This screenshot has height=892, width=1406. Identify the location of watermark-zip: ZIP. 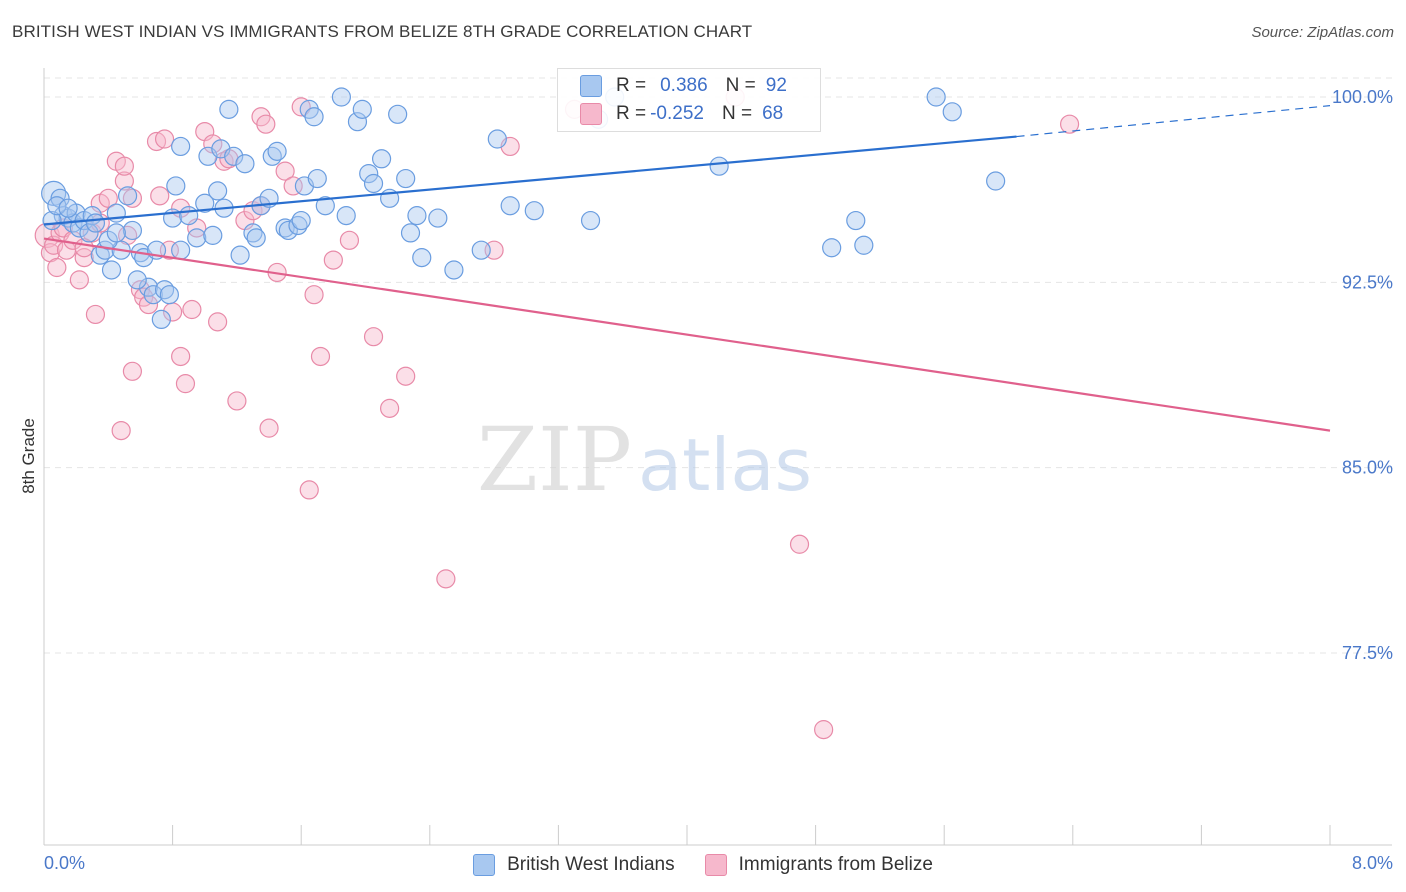
(554, 459).